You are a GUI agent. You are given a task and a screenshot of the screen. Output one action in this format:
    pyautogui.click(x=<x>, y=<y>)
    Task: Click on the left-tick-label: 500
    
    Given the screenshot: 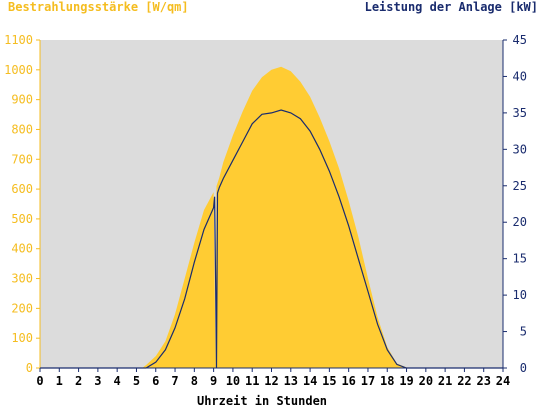 What is the action you would take?
    pyautogui.click(x=22, y=219)
    